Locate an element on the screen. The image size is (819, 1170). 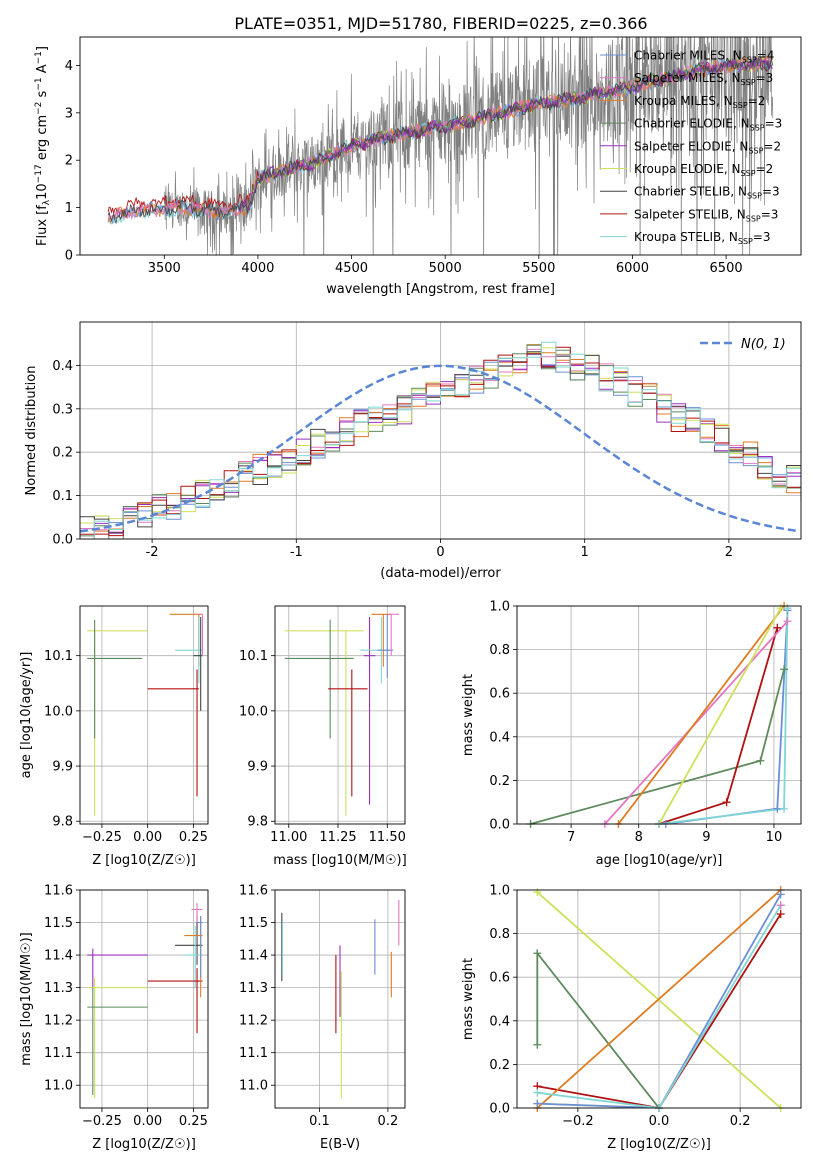
legend-normal-label: N(0, 1) is located at coordinates (763, 344).